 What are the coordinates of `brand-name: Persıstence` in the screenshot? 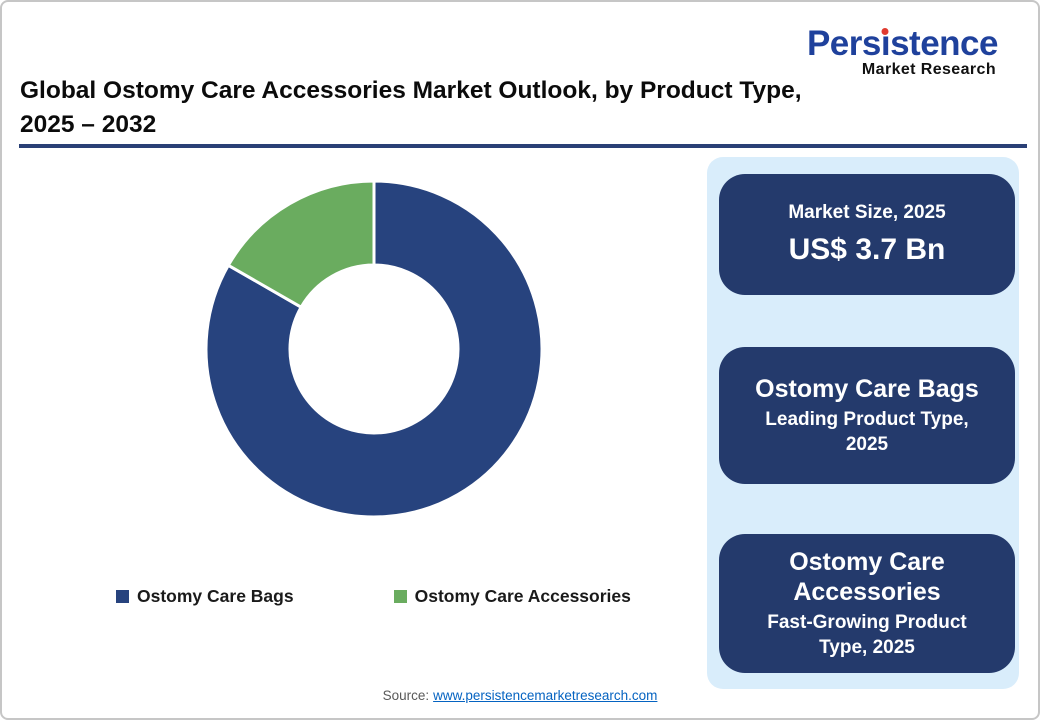 It's located at (902, 43).